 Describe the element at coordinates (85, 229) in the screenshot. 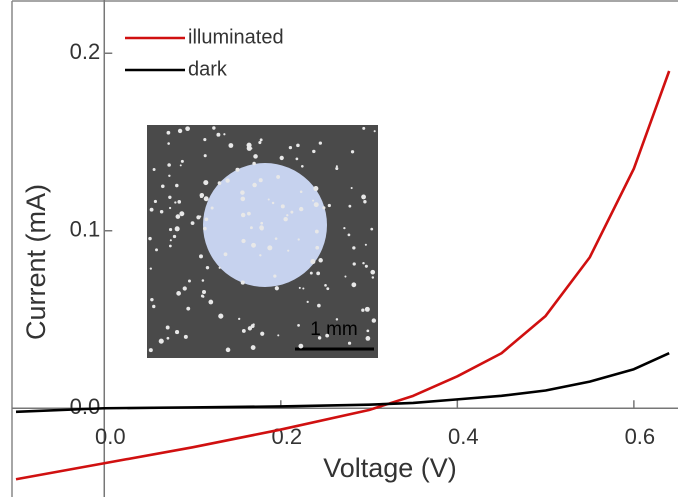

I see `y-tick-label: 0.1` at that location.